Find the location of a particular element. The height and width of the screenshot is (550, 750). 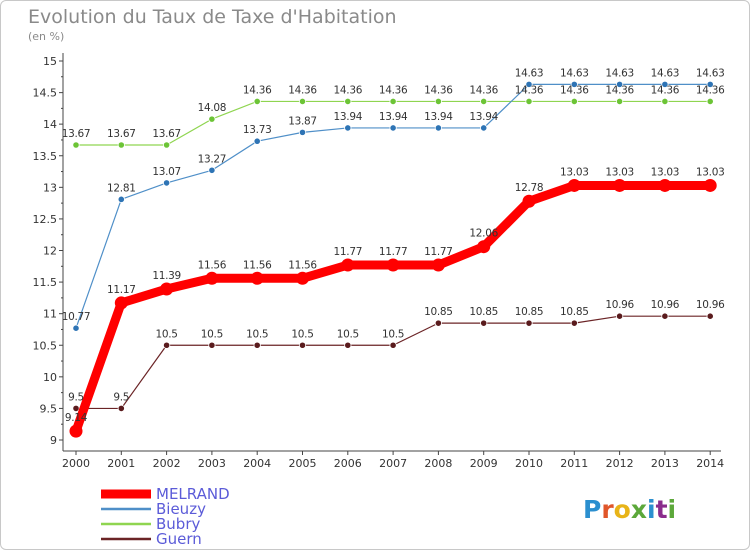

chart-subtitle: (en %) is located at coordinates (46, 36).